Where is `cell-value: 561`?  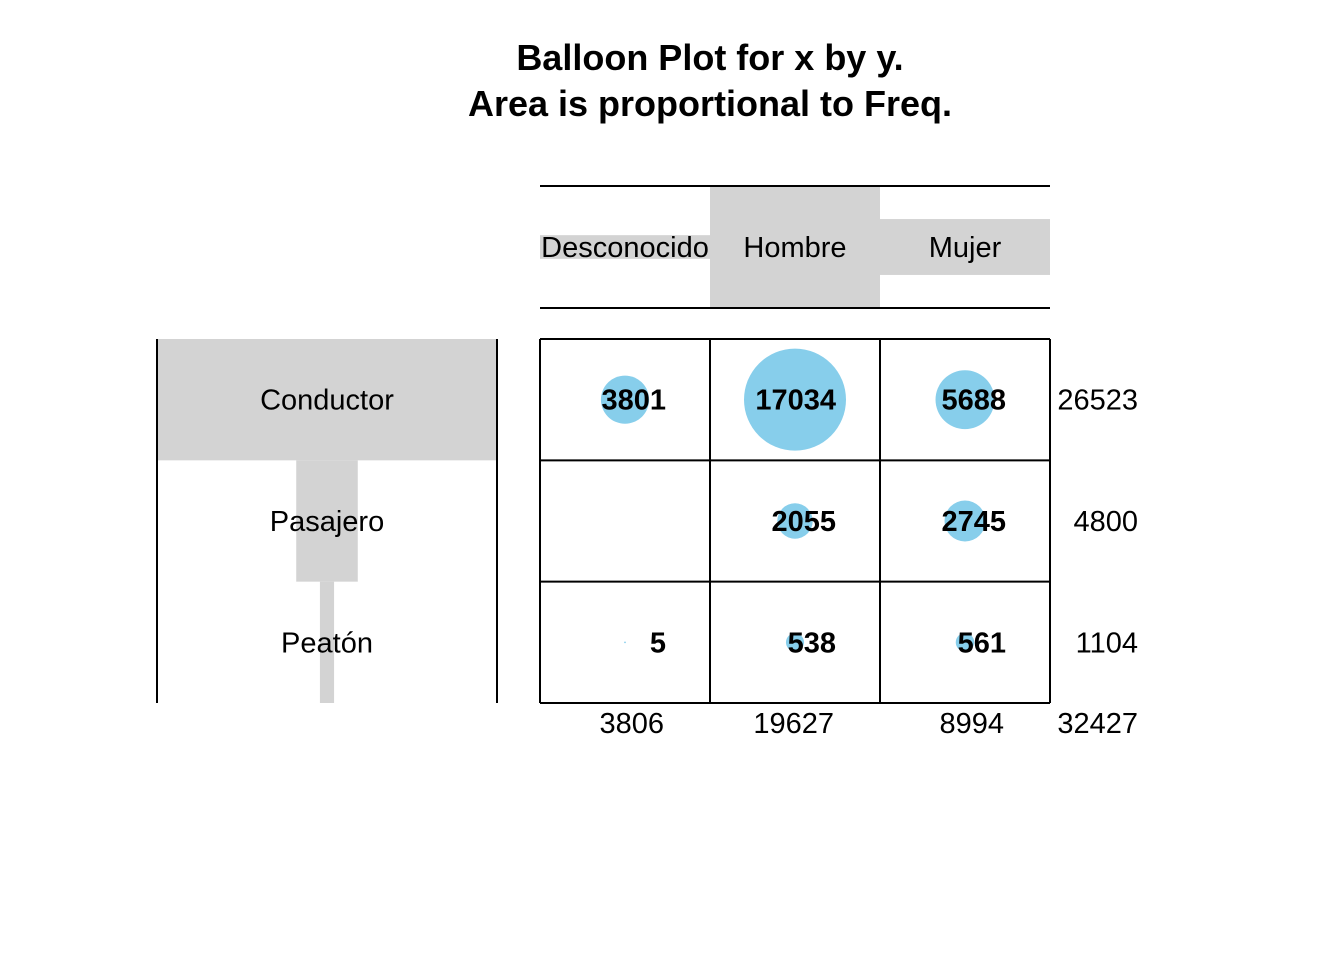 cell-value: 561 is located at coordinates (982, 643).